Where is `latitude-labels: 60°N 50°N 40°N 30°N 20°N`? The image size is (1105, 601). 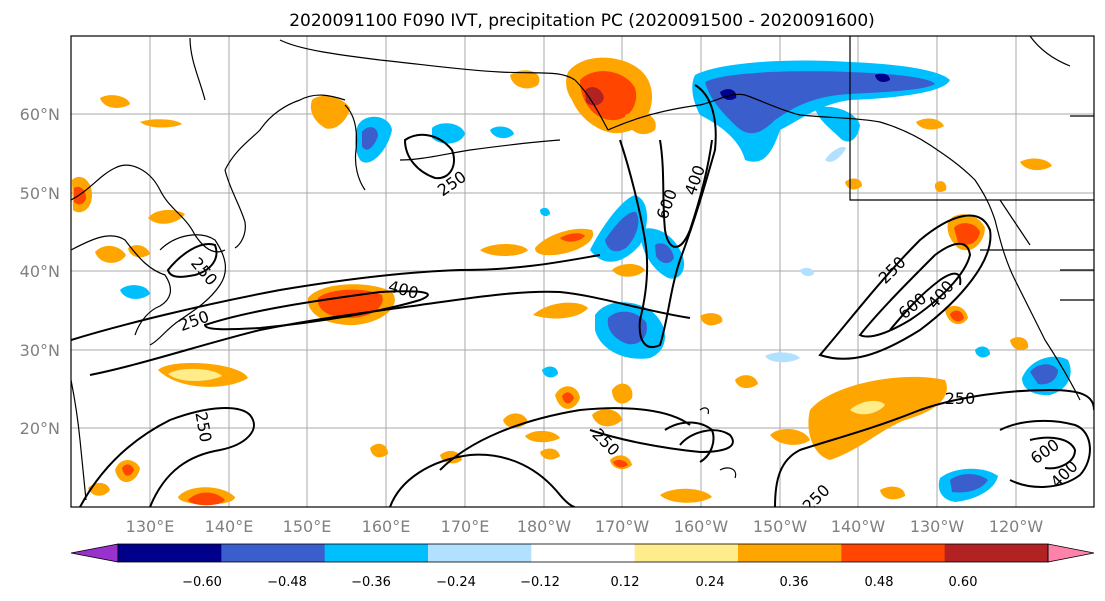
latitude-labels: 60°N 50°N 40°N 30°N 20°N is located at coordinates (40, 271).